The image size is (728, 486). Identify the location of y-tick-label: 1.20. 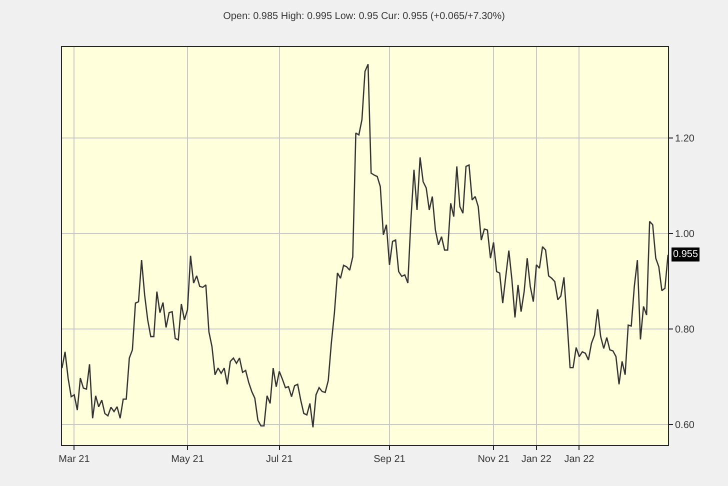
(685, 138).